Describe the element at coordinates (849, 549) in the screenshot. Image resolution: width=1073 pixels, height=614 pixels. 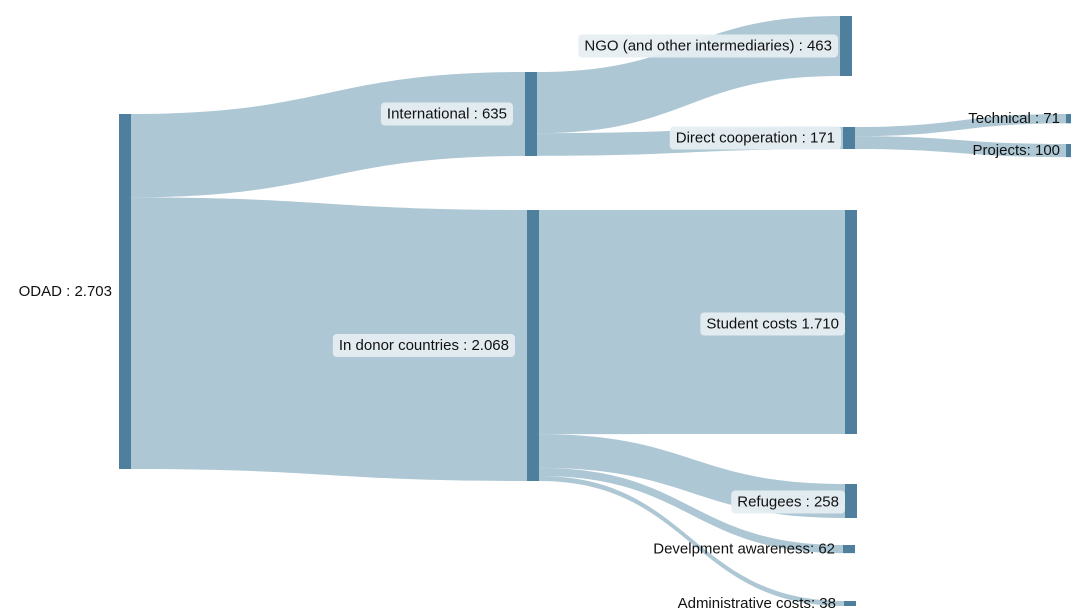
I see `node-awareness` at that location.